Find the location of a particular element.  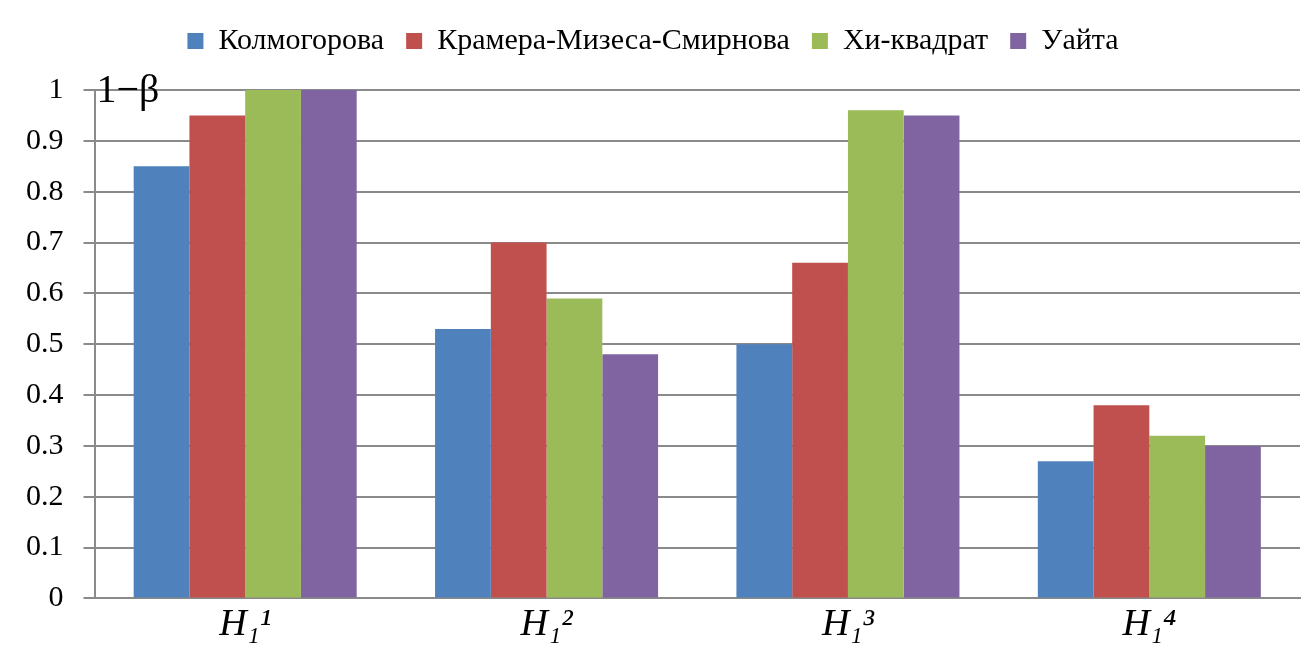

x-tick-label: H₁³ is located at coordinates (847, 622).